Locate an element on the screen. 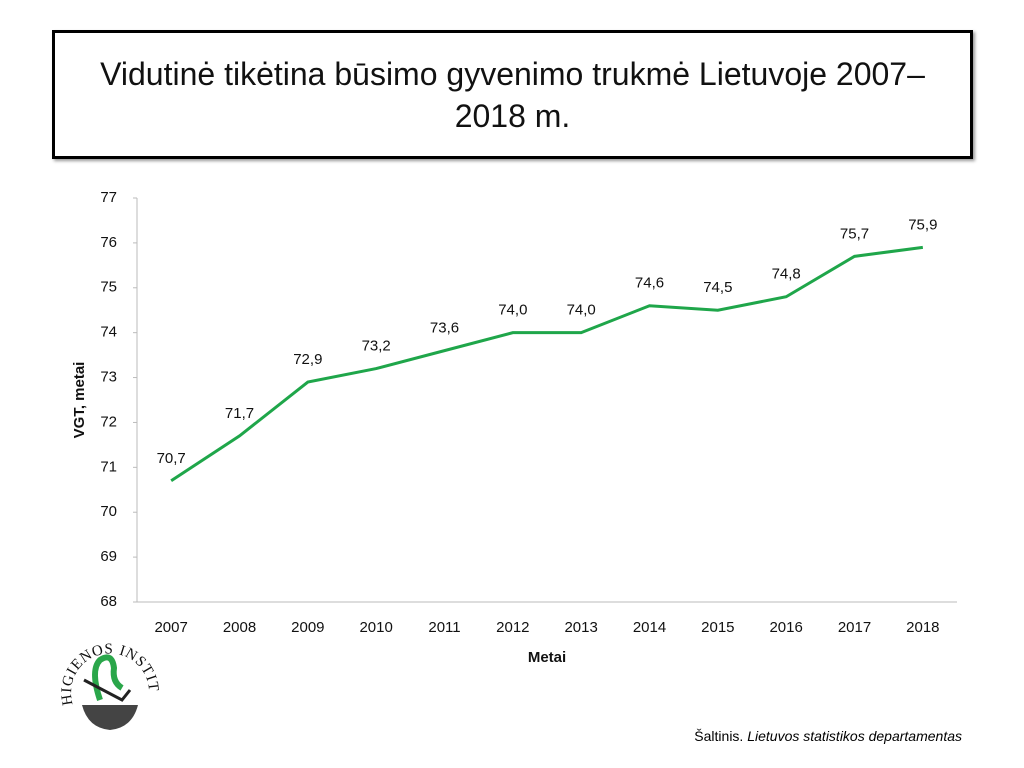 This screenshot has width=1024, height=768. y-tick-label: 71 is located at coordinates (108, 466).